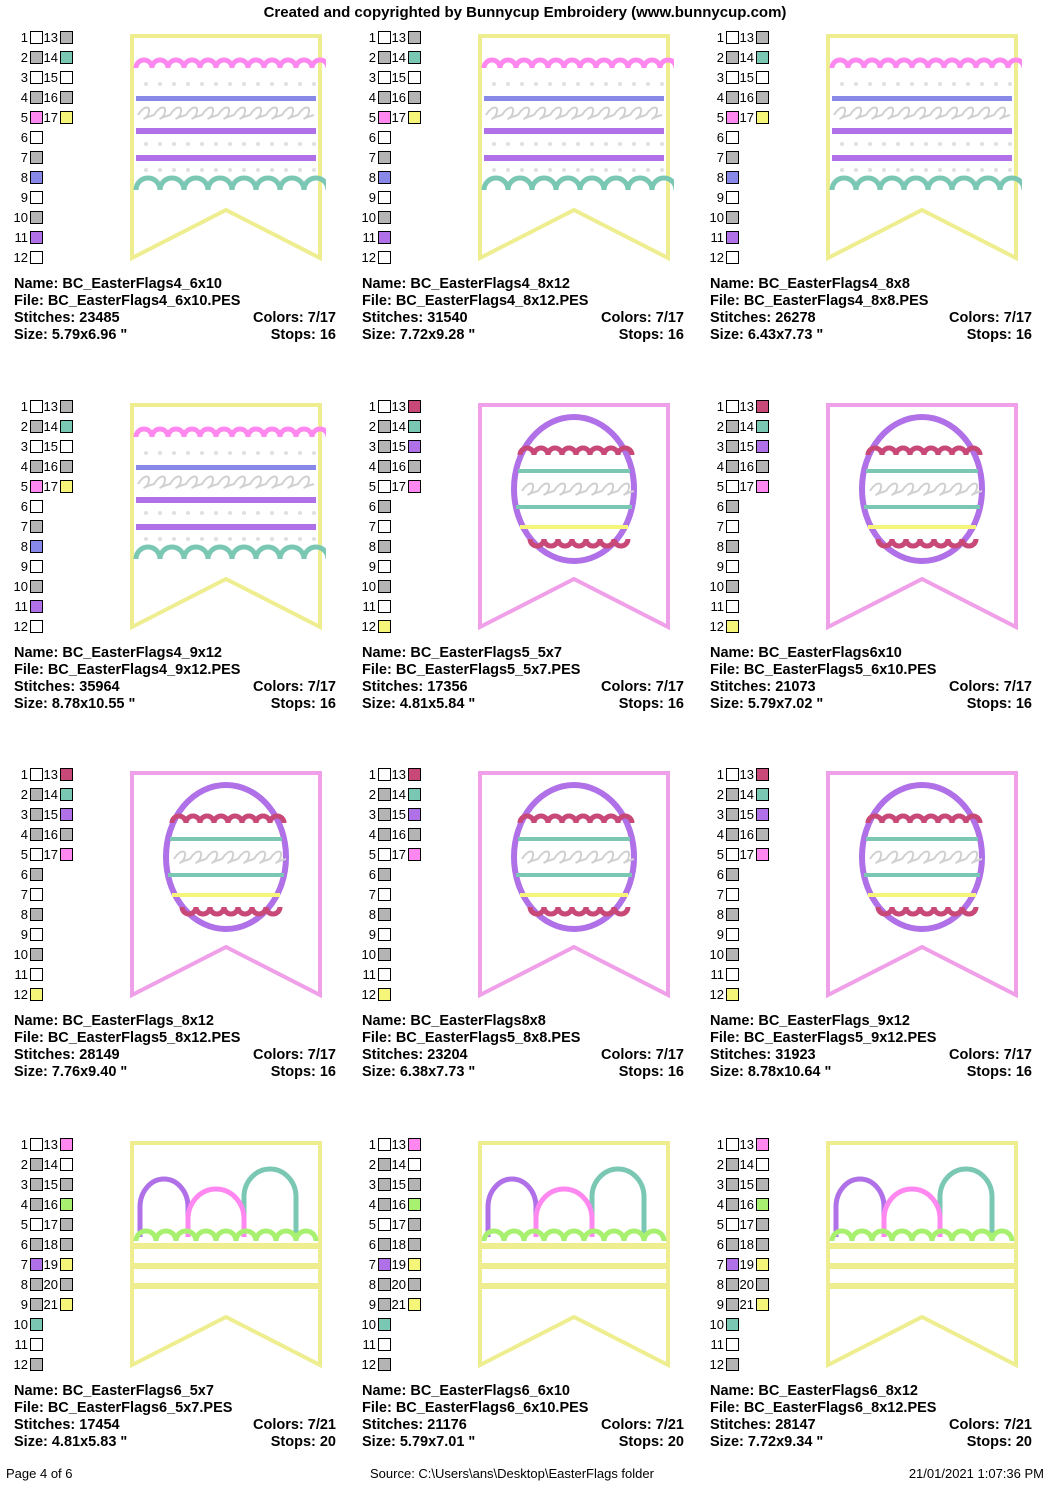  Describe the element at coordinates (922, 885) in the screenshot. I see `egg-flag-design-image` at that location.